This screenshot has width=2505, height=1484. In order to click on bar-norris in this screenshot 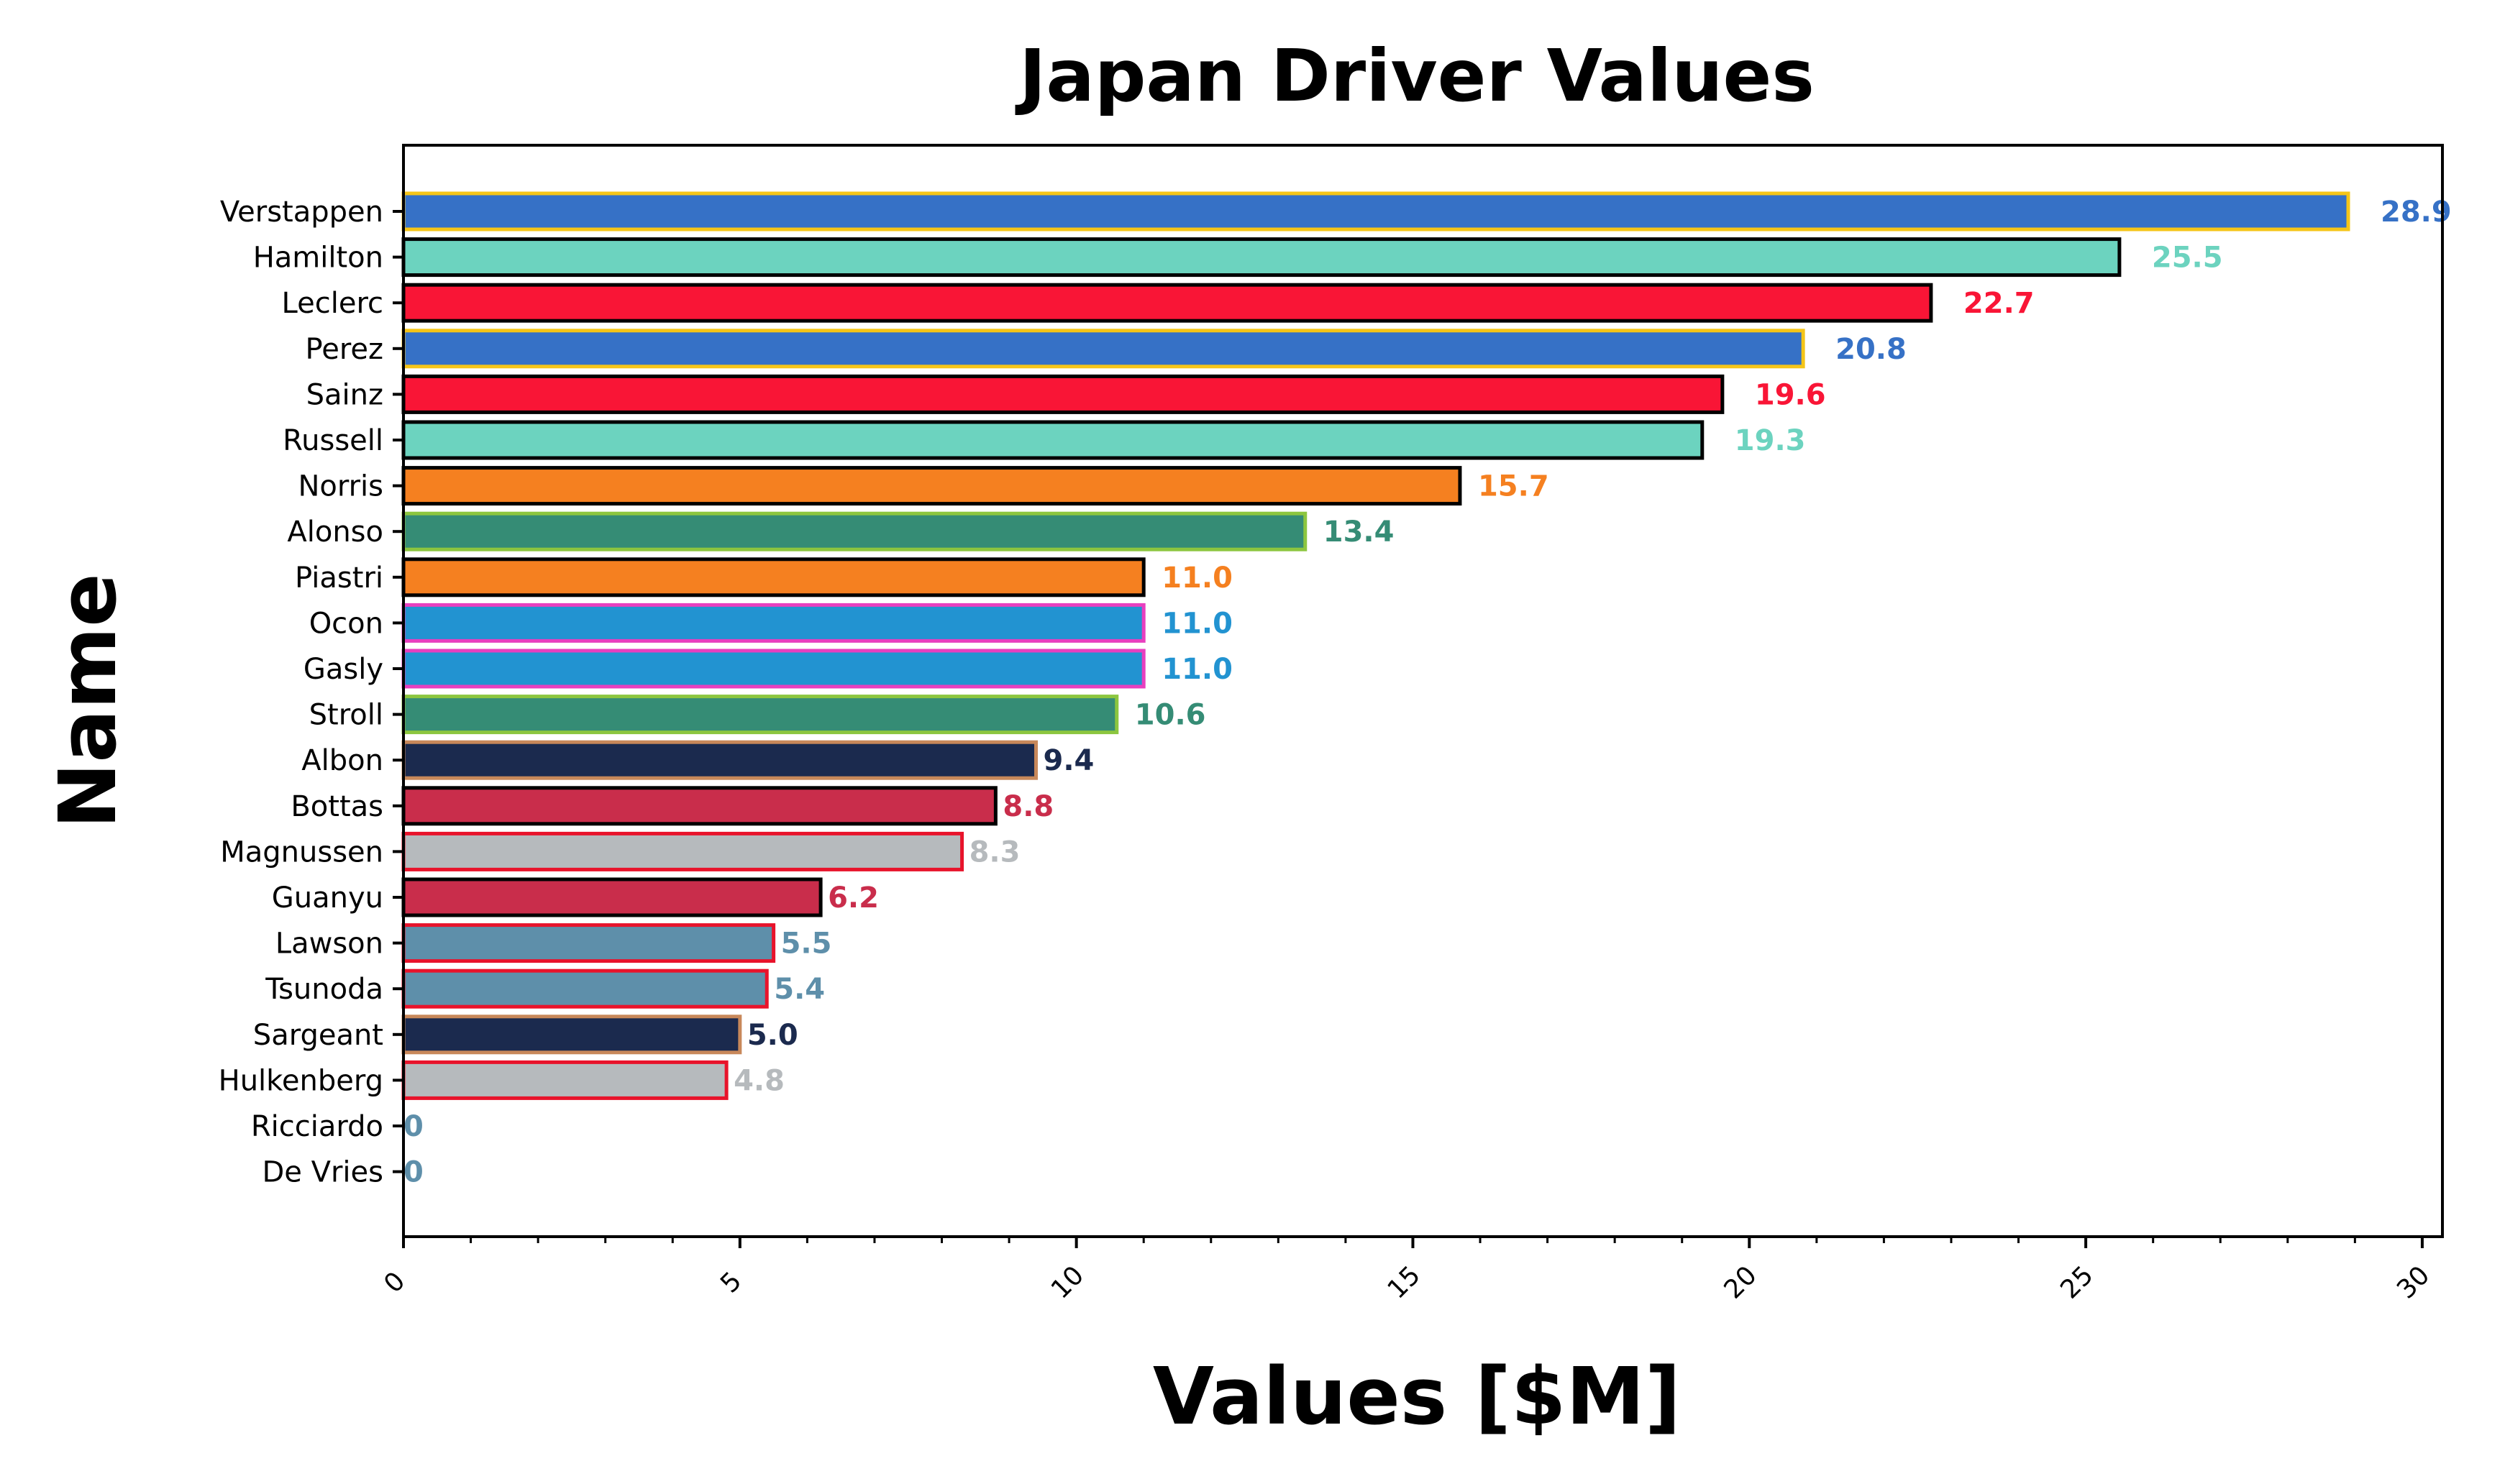, I will do `click(931, 486)`.